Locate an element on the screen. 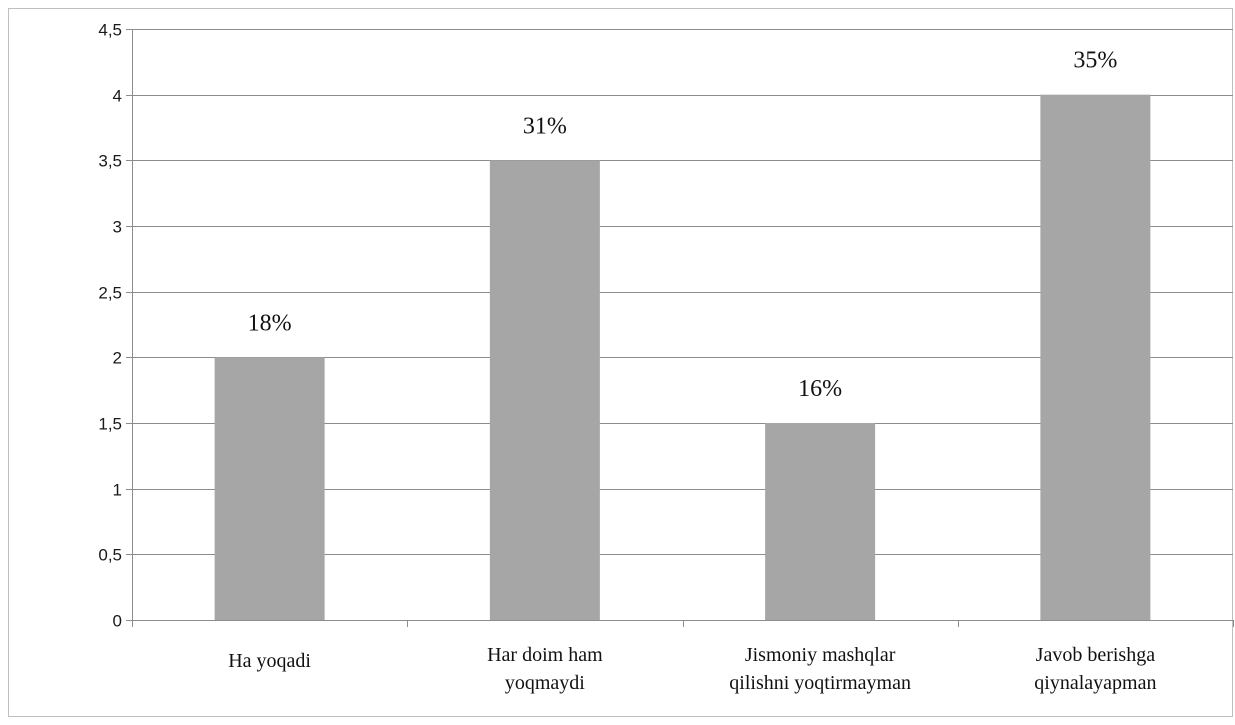  y-tick-label: 1 is located at coordinates (117, 490).